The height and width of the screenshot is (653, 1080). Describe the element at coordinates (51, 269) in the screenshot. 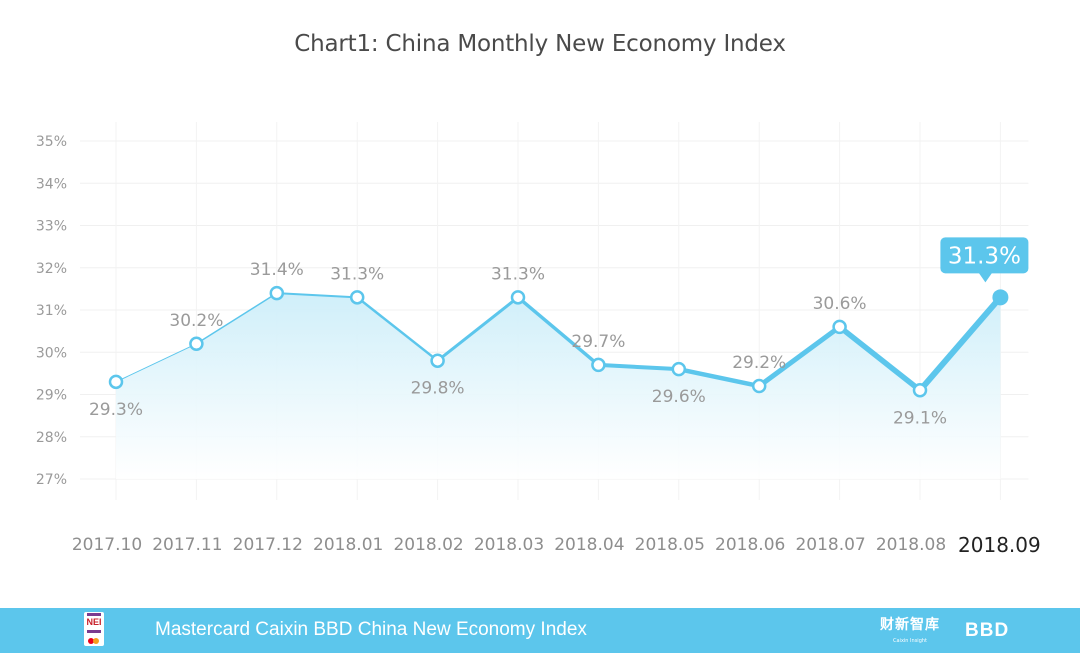

I see `y-tick-label: 32%` at that location.